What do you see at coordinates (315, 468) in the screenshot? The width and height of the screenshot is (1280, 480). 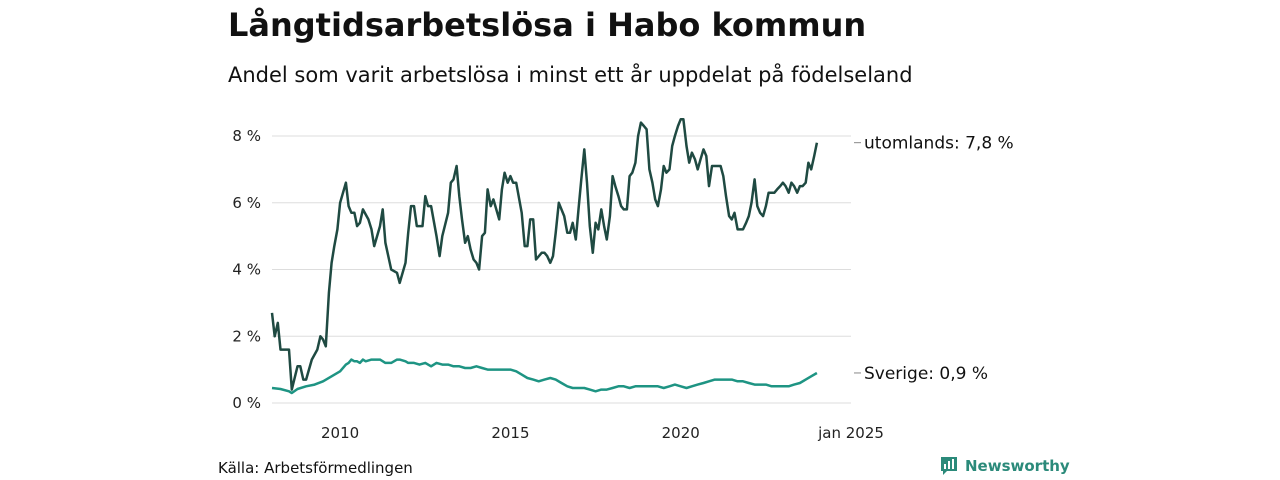 I see `source-note: Källa: Arbetsförmedlingen` at bounding box center [315, 468].